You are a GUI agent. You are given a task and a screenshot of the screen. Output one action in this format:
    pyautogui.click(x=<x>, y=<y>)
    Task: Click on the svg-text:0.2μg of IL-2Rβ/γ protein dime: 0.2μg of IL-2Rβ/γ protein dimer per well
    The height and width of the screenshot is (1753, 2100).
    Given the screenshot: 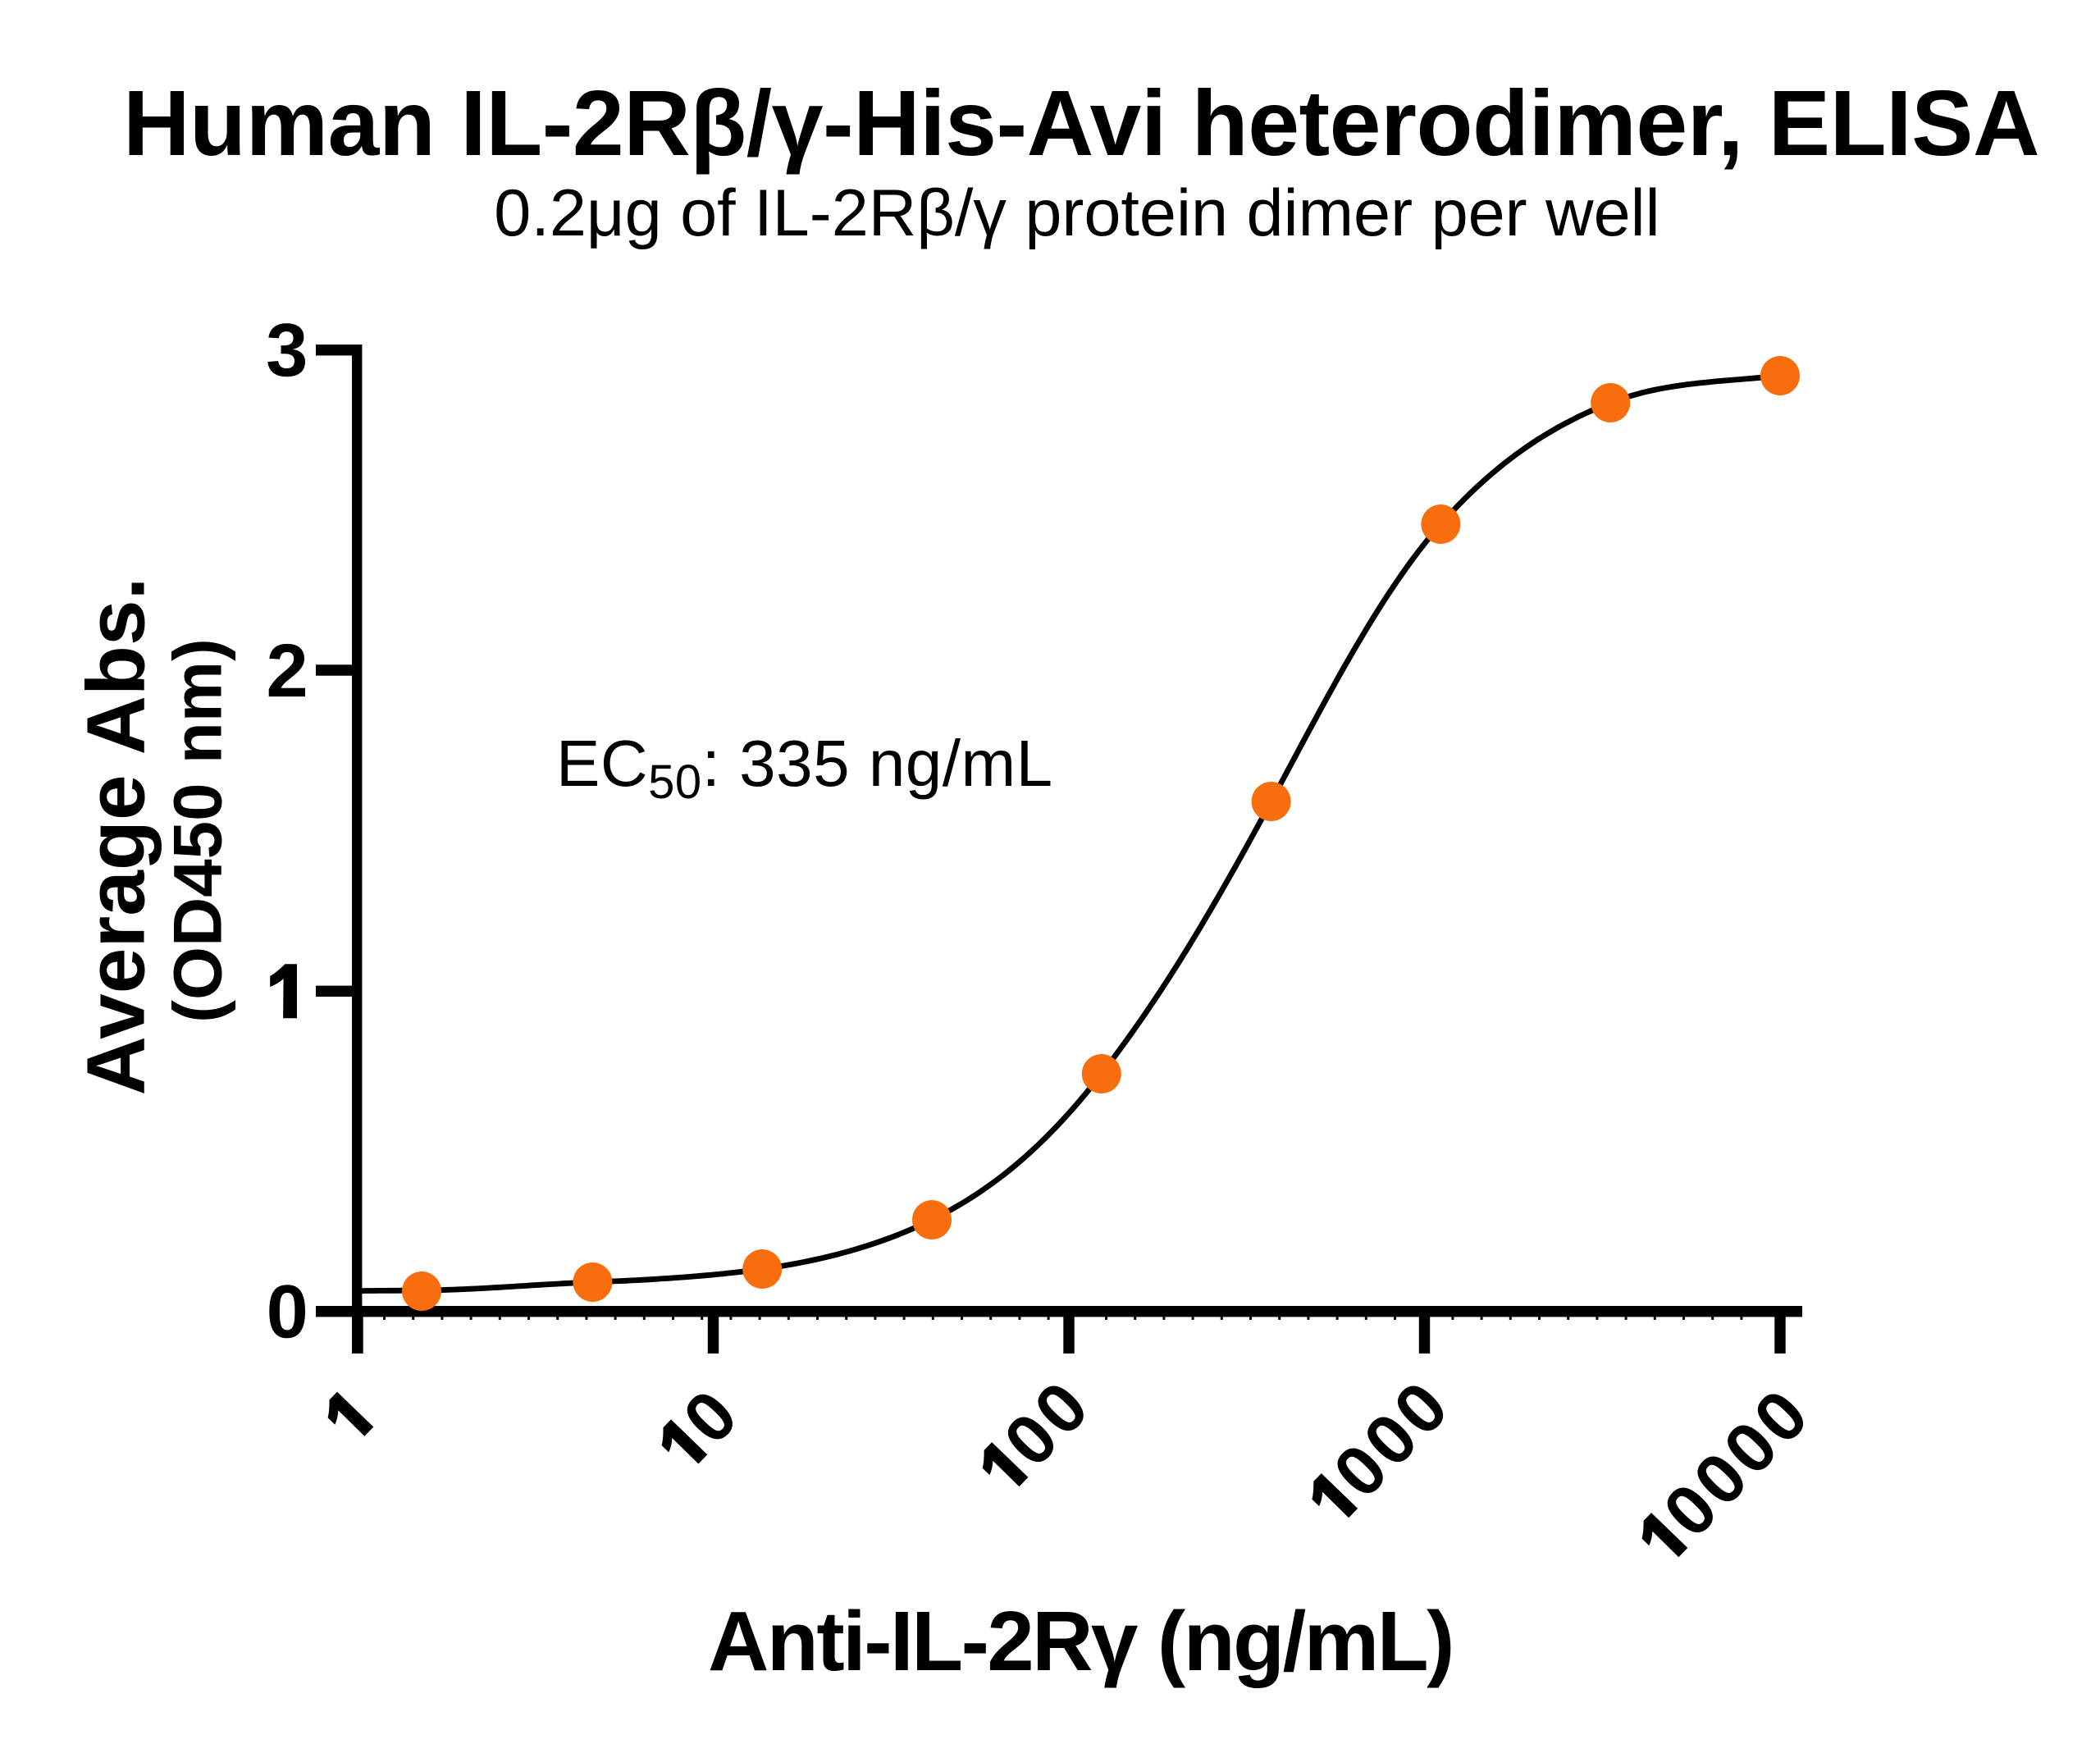 What is the action you would take?
    pyautogui.click(x=1076, y=213)
    